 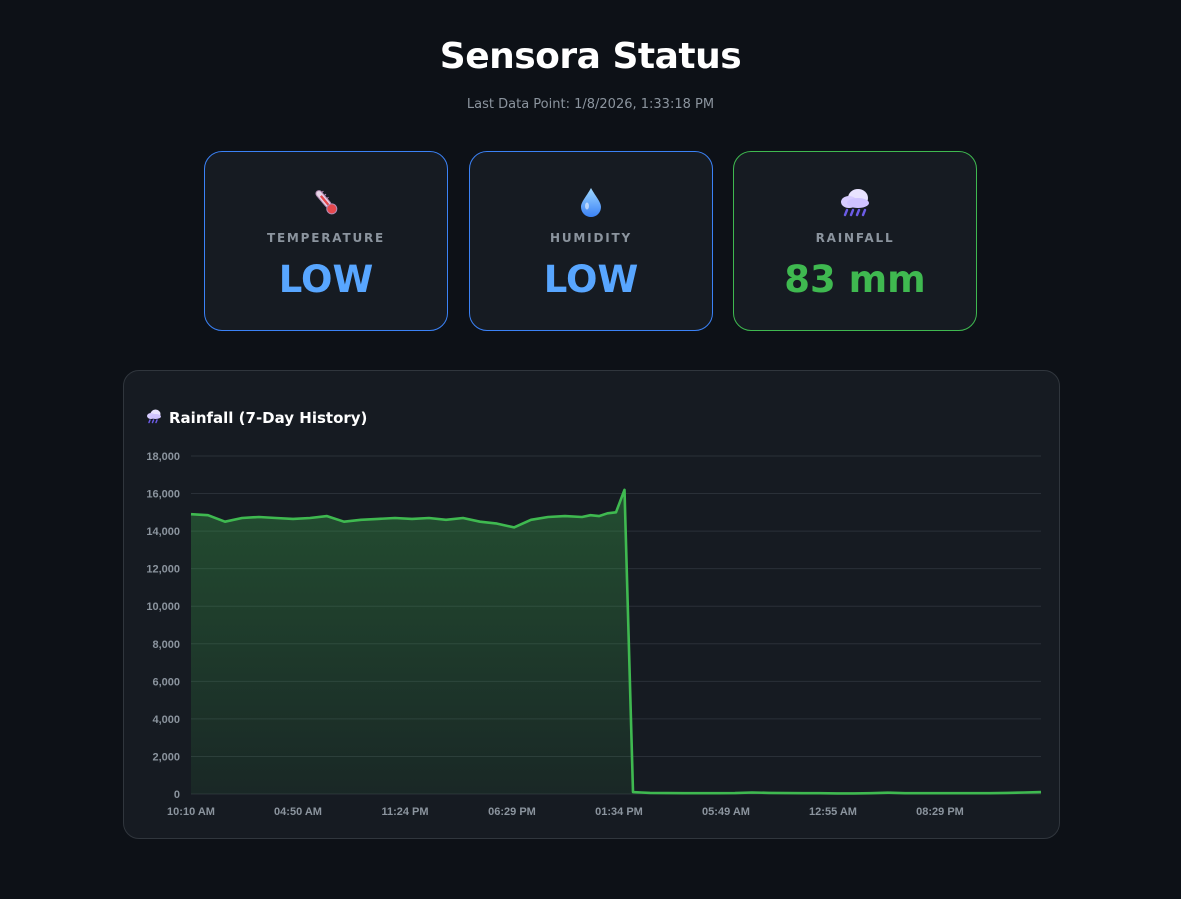 I want to click on y-tick-label: 16,000, so click(x=163, y=495).